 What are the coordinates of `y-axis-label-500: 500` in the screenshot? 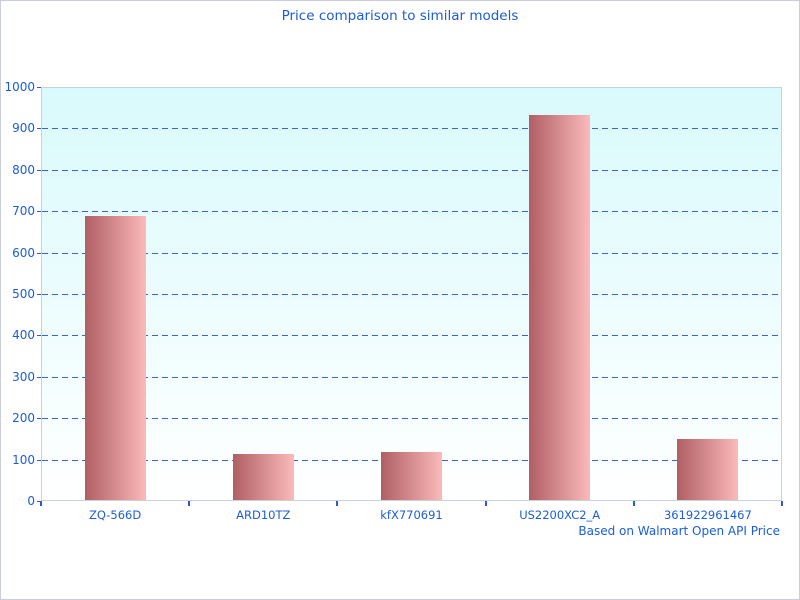 It's located at (23, 294).